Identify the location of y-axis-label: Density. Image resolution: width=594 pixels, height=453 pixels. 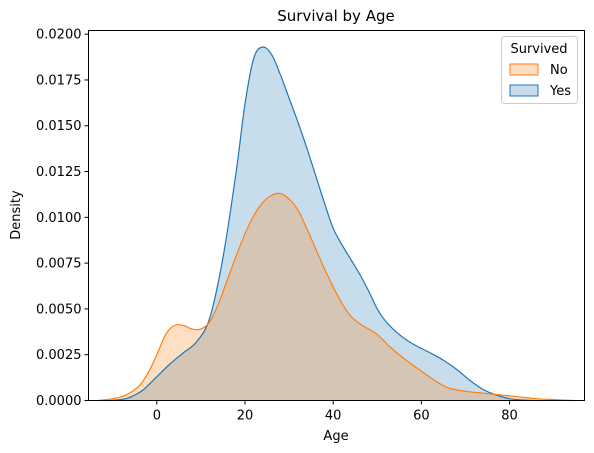
(16, 215).